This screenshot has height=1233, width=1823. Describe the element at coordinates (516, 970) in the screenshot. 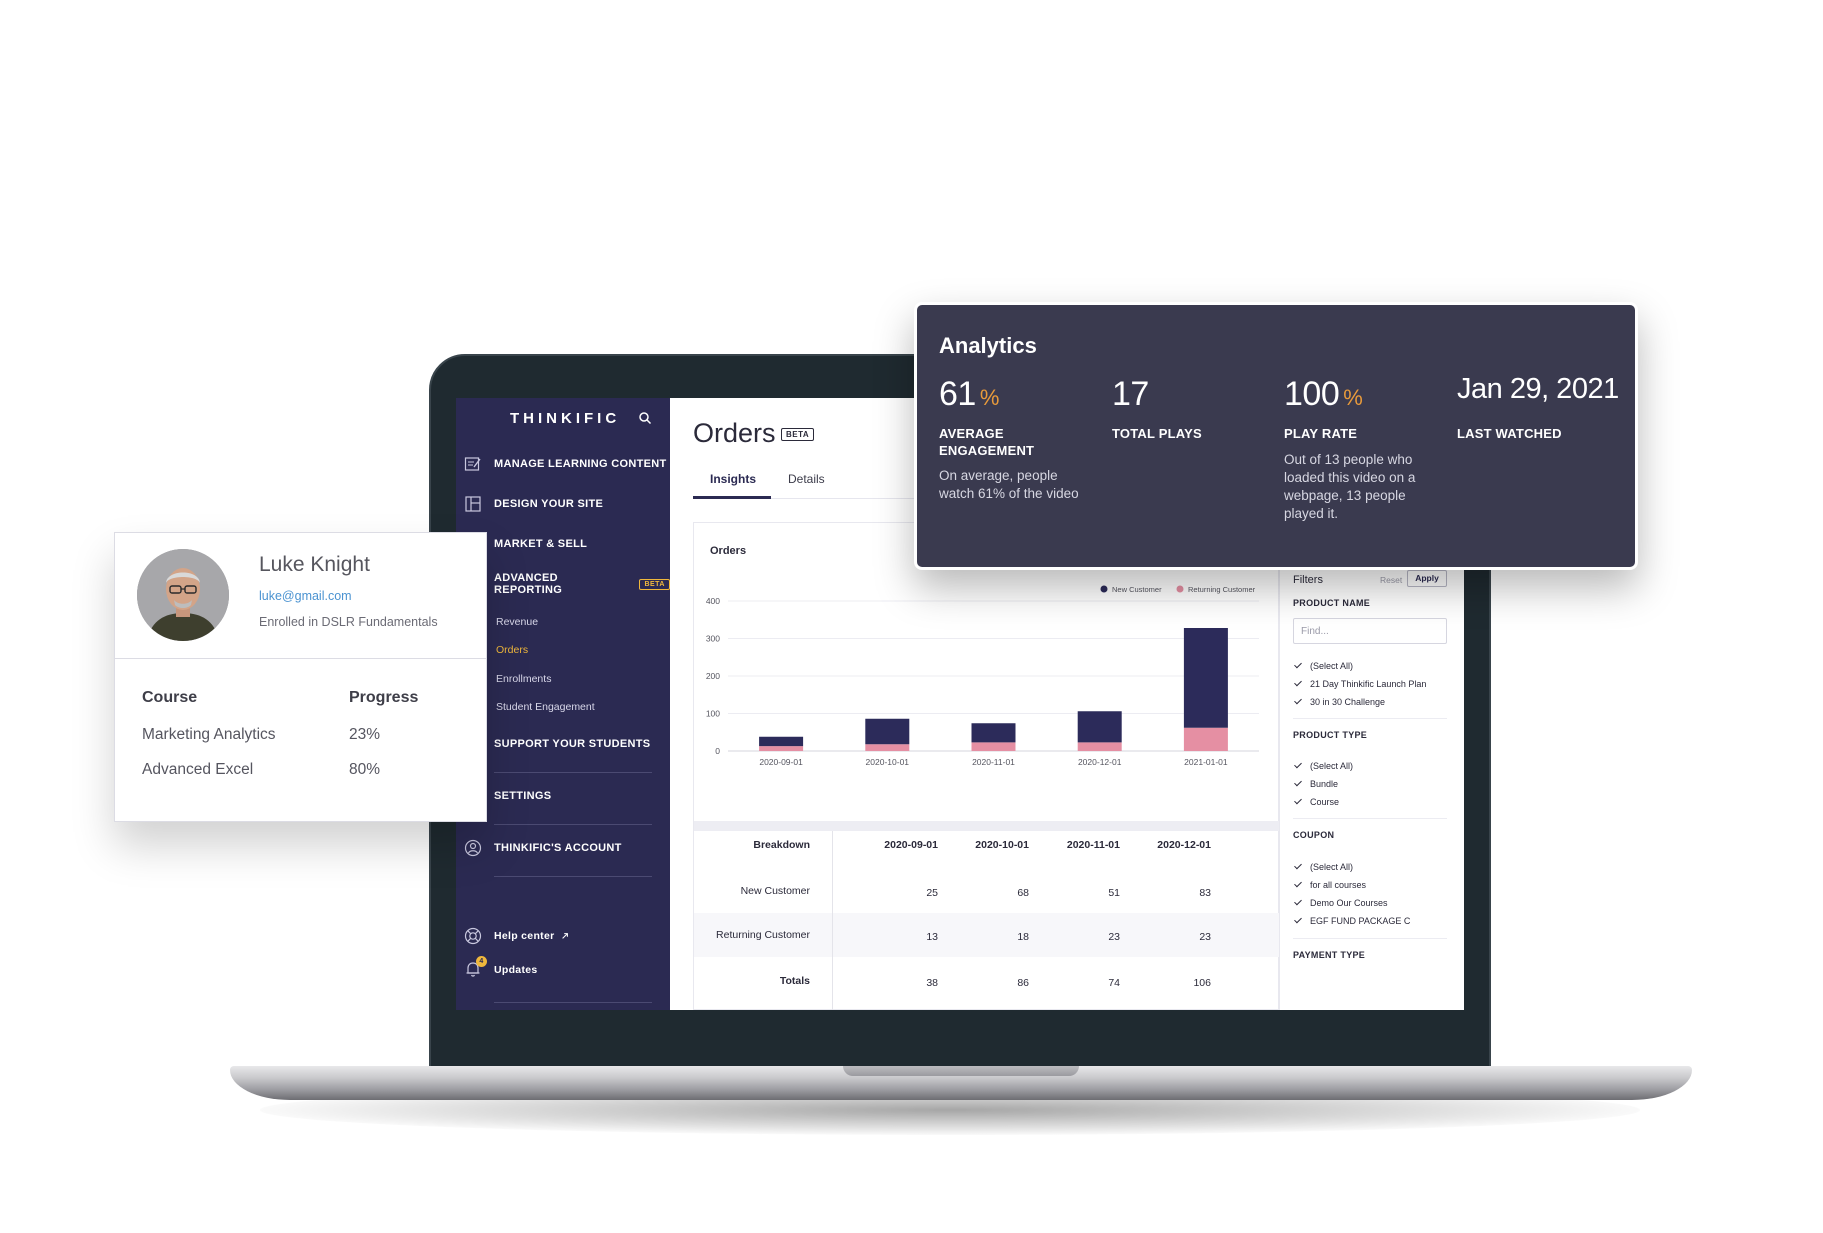

I see `updates-label: Updates` at that location.